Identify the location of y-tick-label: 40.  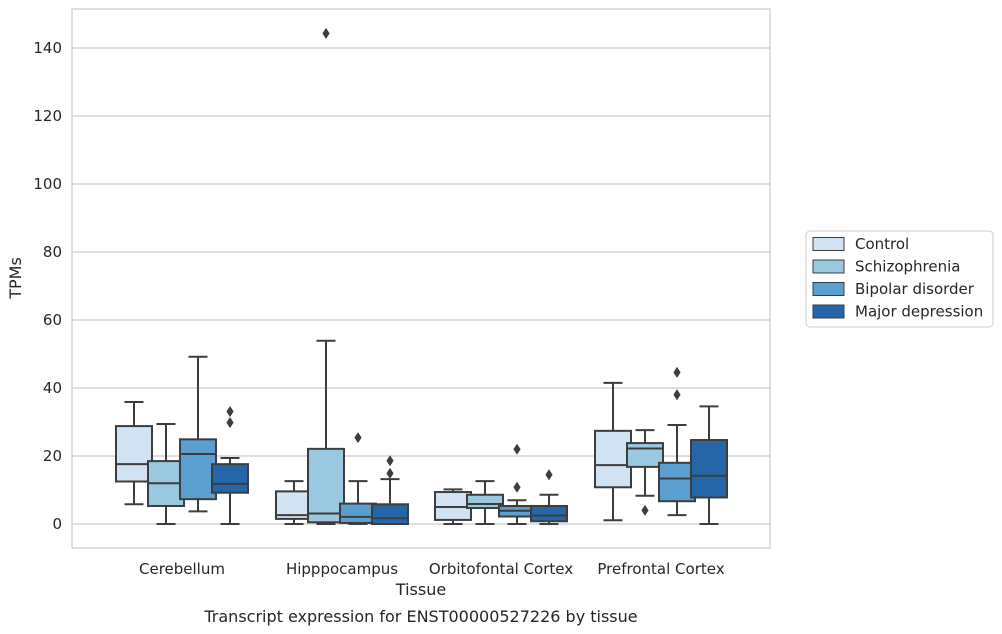
(52, 388).